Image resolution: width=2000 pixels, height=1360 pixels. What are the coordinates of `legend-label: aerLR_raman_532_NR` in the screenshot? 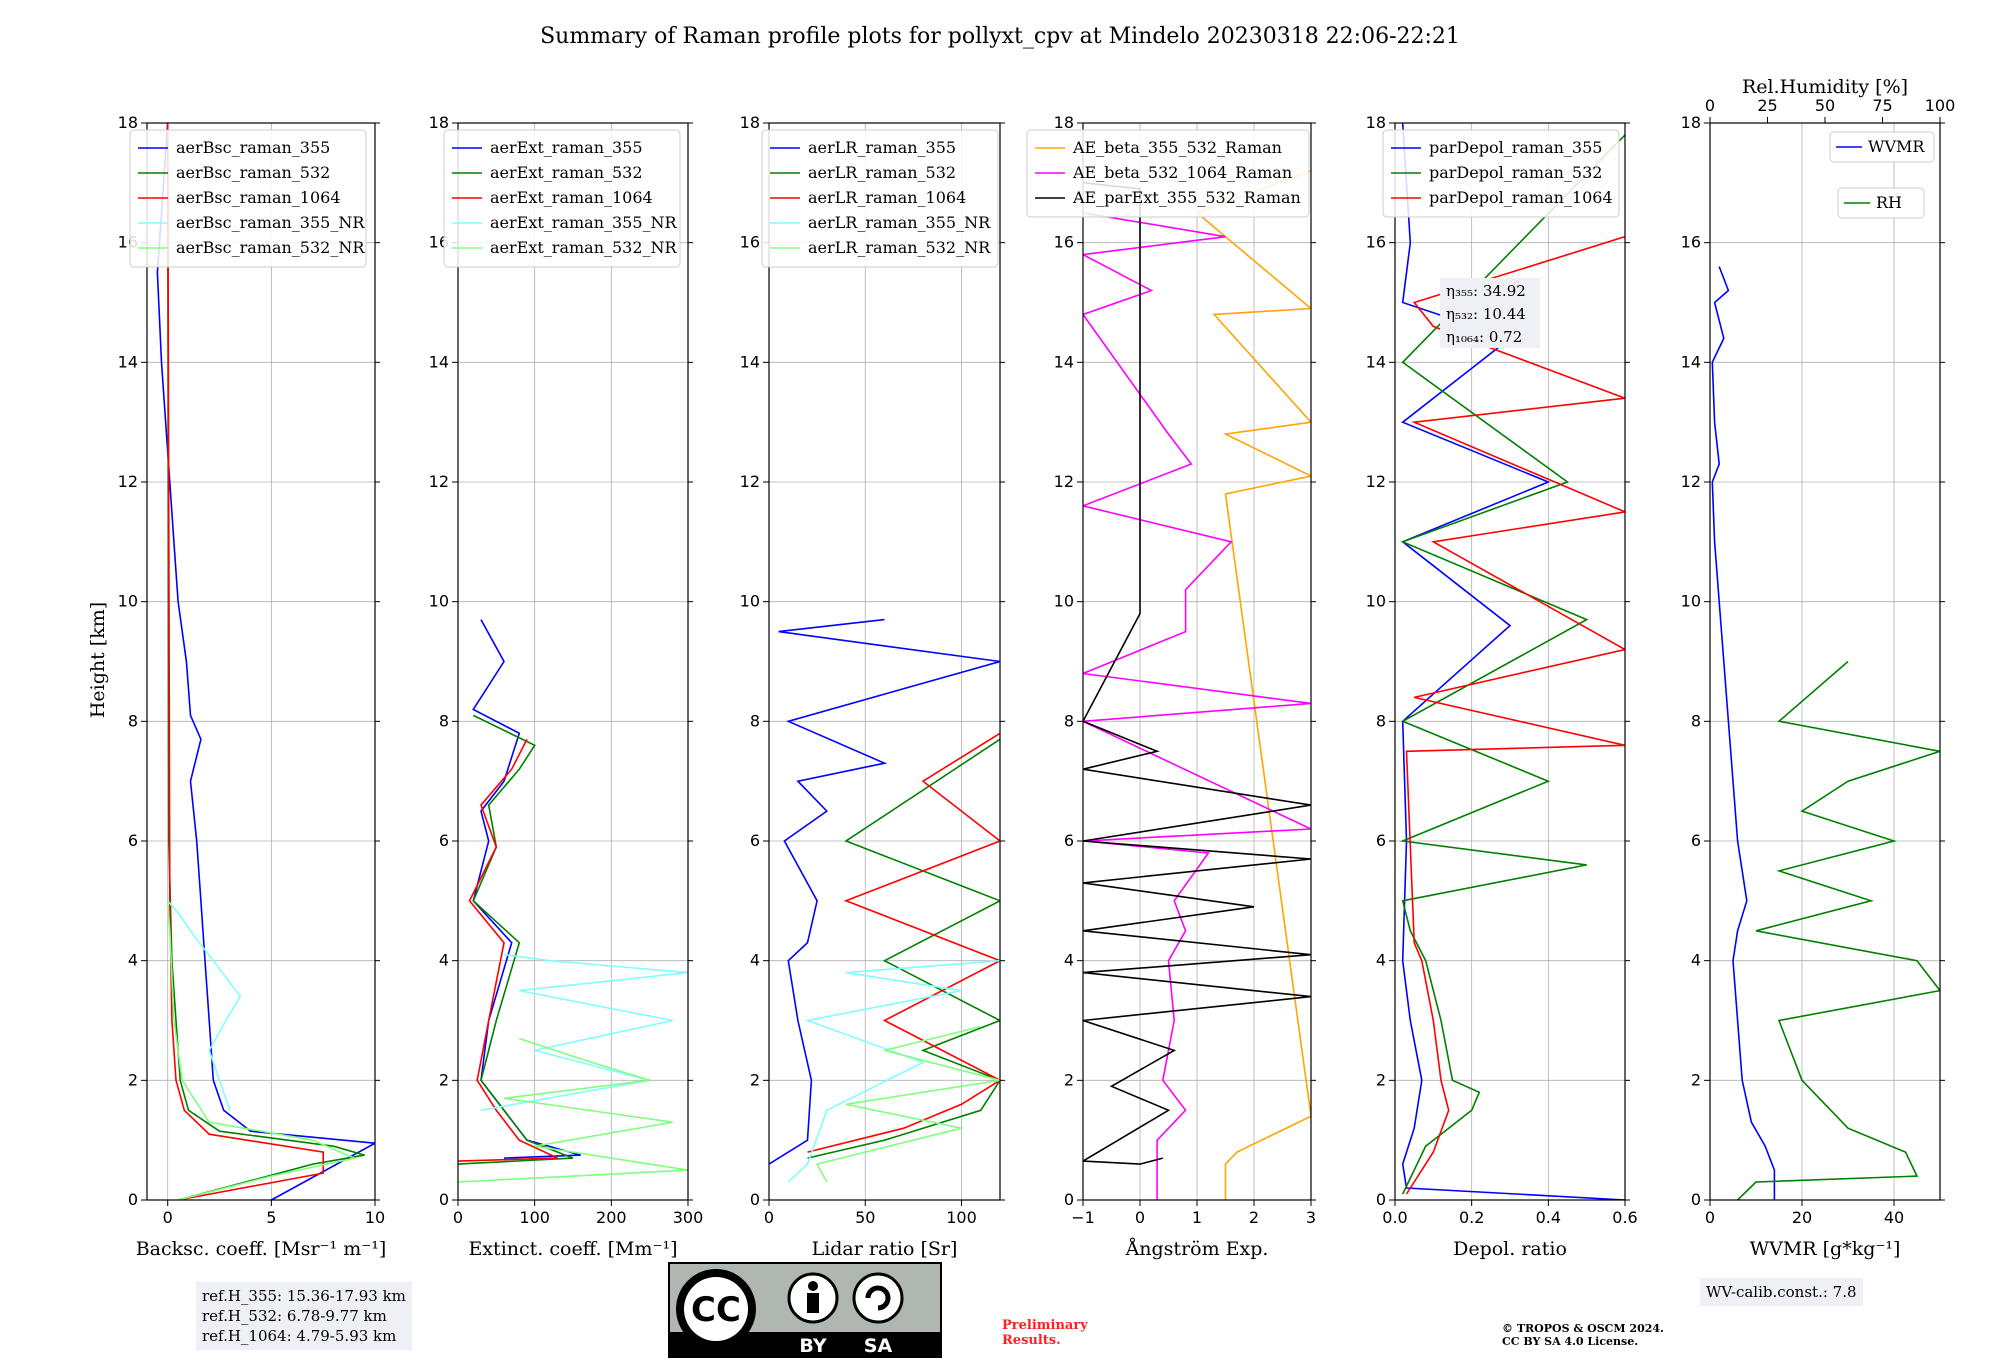 It's located at (899, 247).